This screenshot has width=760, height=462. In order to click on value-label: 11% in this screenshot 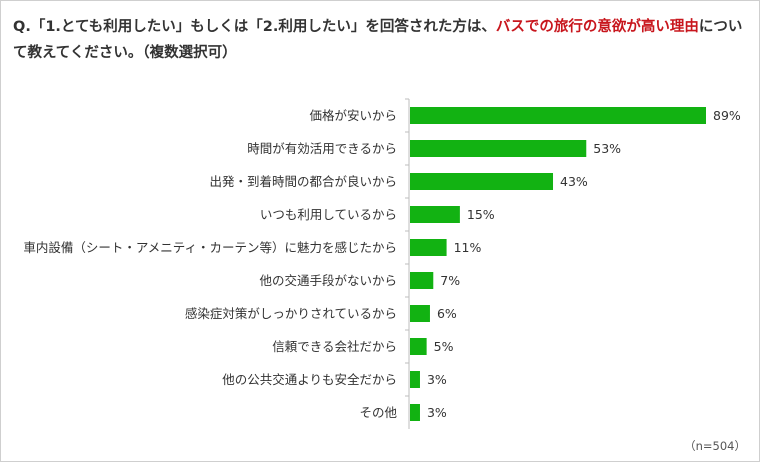, I will do `click(468, 247)`.